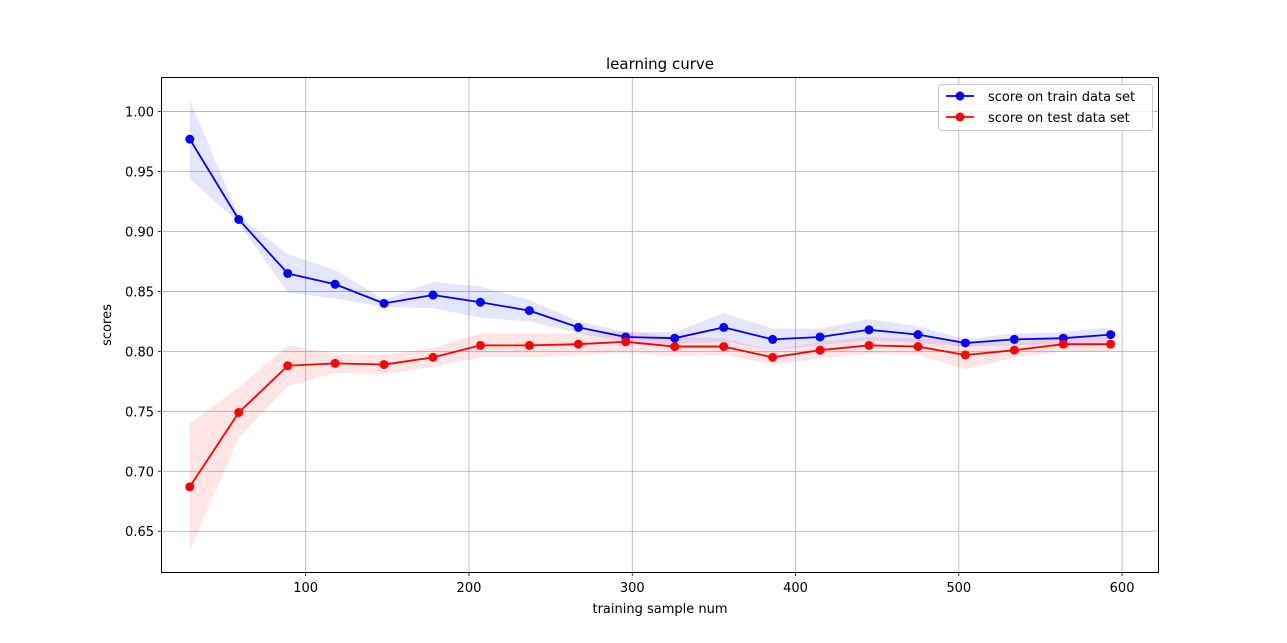 The height and width of the screenshot is (643, 1287). What do you see at coordinates (660, 64) in the screenshot?
I see `chart-title: learning curve` at bounding box center [660, 64].